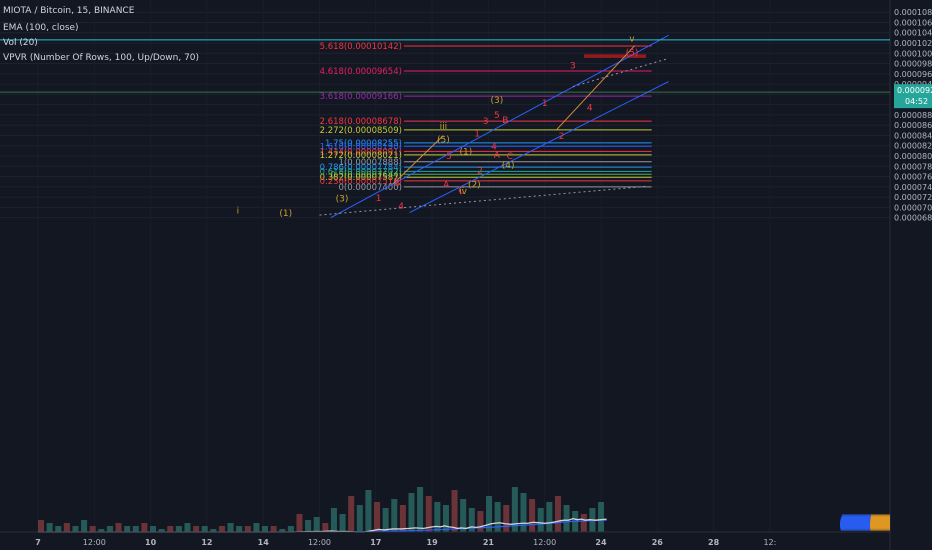 The width and height of the screenshot is (932, 550). What do you see at coordinates (856, 516) in the screenshot?
I see `vpvr-bar-up` at bounding box center [856, 516].